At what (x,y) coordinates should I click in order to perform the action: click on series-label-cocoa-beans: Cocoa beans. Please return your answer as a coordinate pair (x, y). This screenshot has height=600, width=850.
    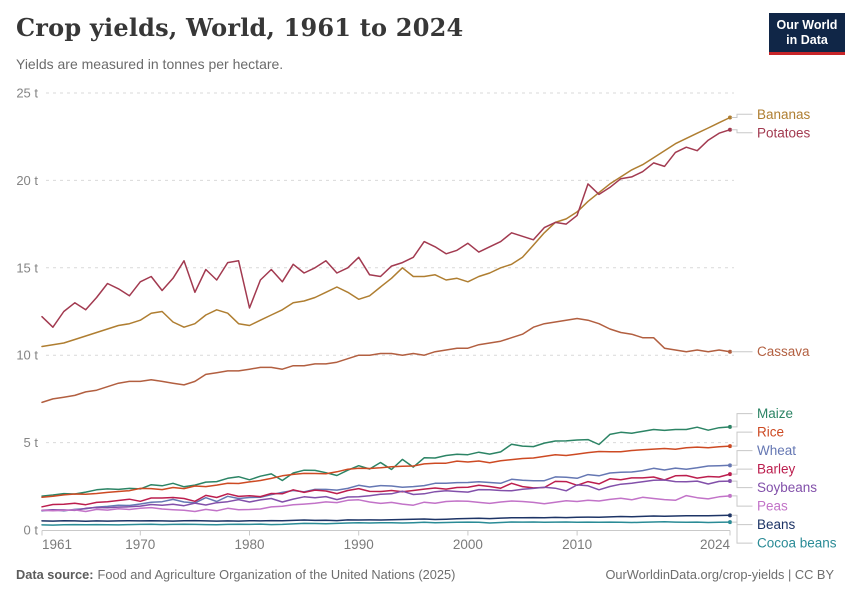
    Looking at the image, I should click on (797, 543).